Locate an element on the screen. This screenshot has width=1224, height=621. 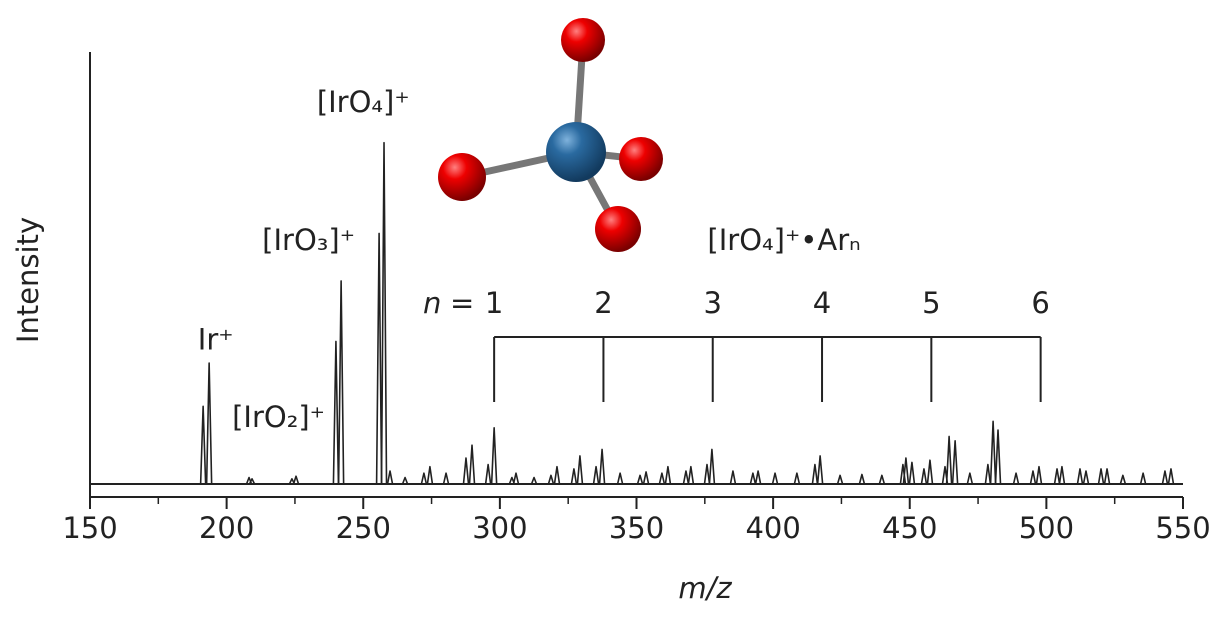
x-tick-label: 150 is located at coordinates (89, 528).